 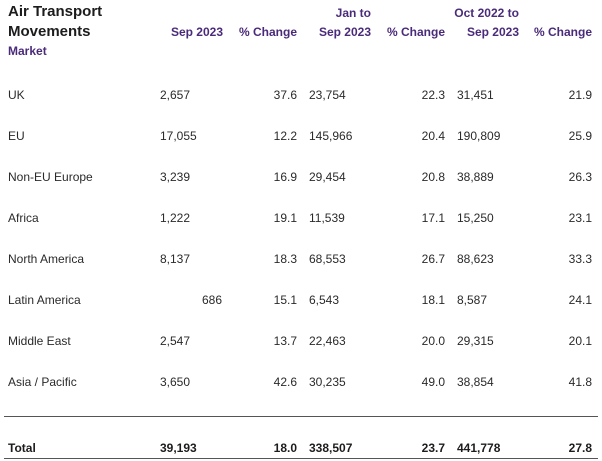 I want to click on table-title: Air Transport Movements, so click(x=55, y=22).